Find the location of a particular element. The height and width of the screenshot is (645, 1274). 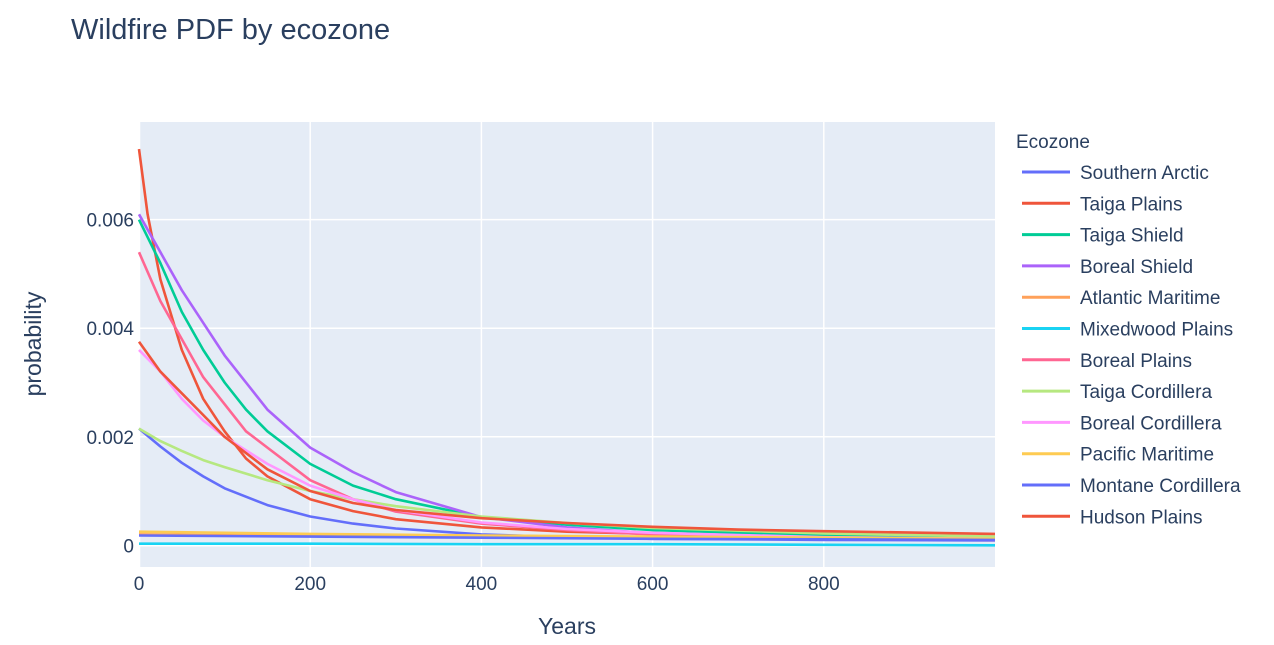

y-axis-title: probability is located at coordinates (33, 343).